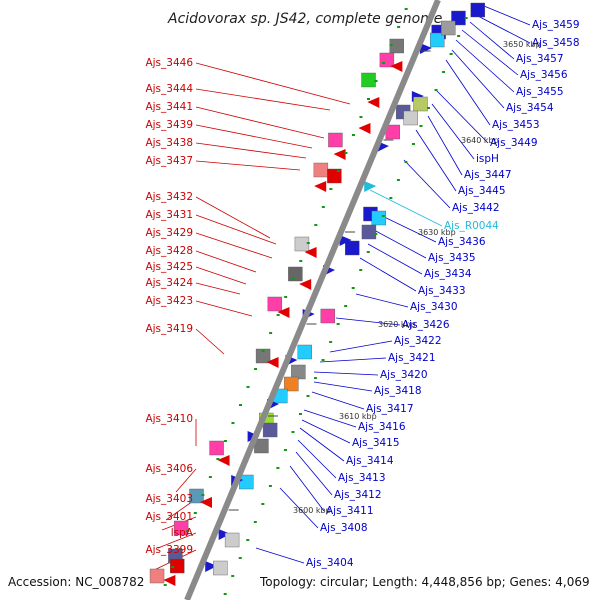  I want to click on gene-label-left: Ajs_3437, so click(169, 161).